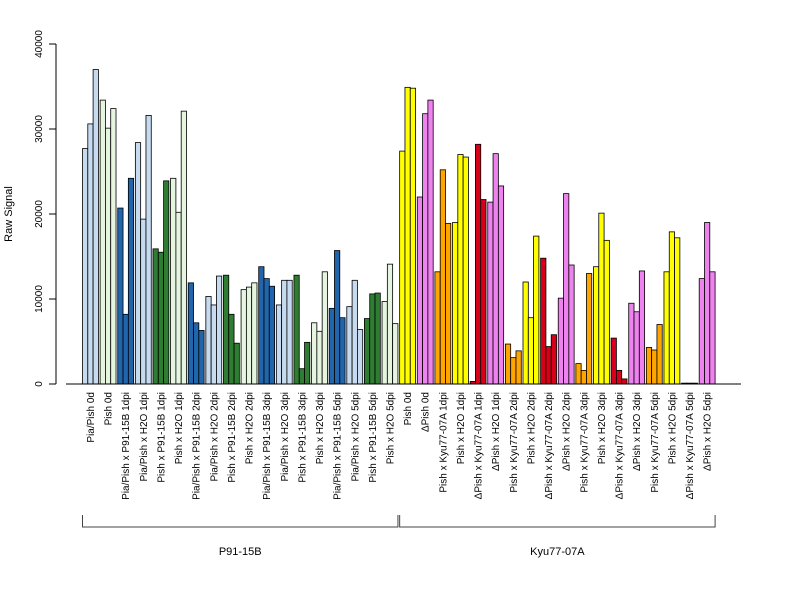 This screenshot has height=600, width=800. Describe the element at coordinates (302, 437) in the screenshot. I see `x-tick-label: Pish x P91-15B 3dpi` at that location.